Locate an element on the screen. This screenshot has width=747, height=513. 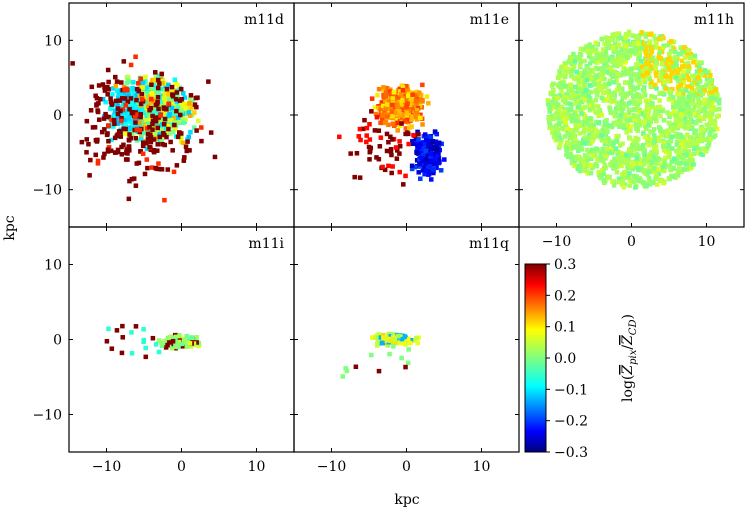
x-axis-label: kpc is located at coordinates (406, 500).